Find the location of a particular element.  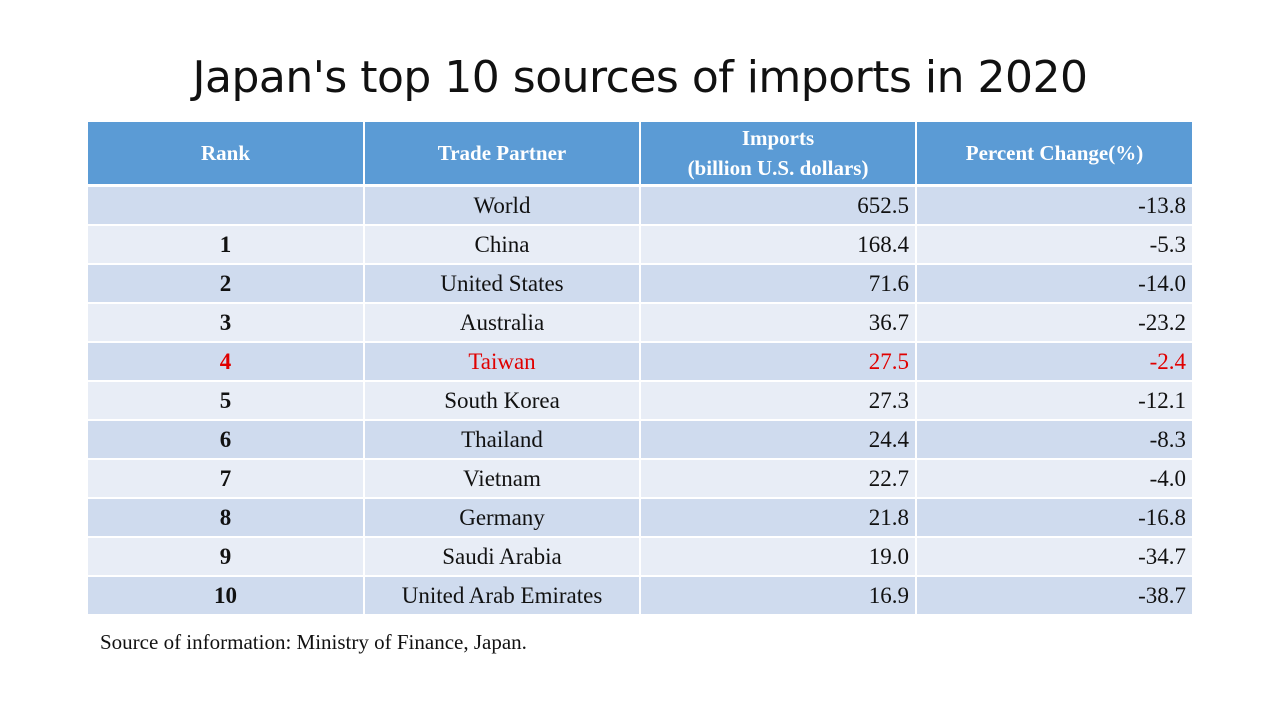

header-rank: Rank is located at coordinates (226, 154).